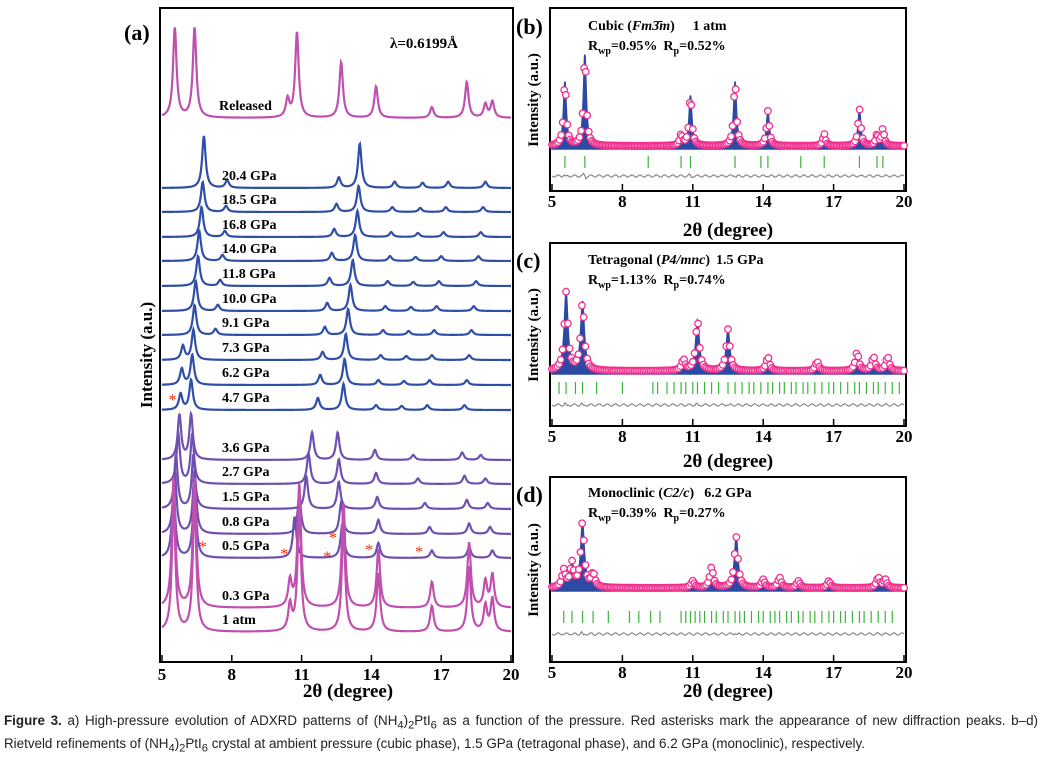 Image resolution: width=1044 pixels, height=777 pixels. What do you see at coordinates (245, 106) in the screenshot?
I see `pressure-label: Released` at bounding box center [245, 106].